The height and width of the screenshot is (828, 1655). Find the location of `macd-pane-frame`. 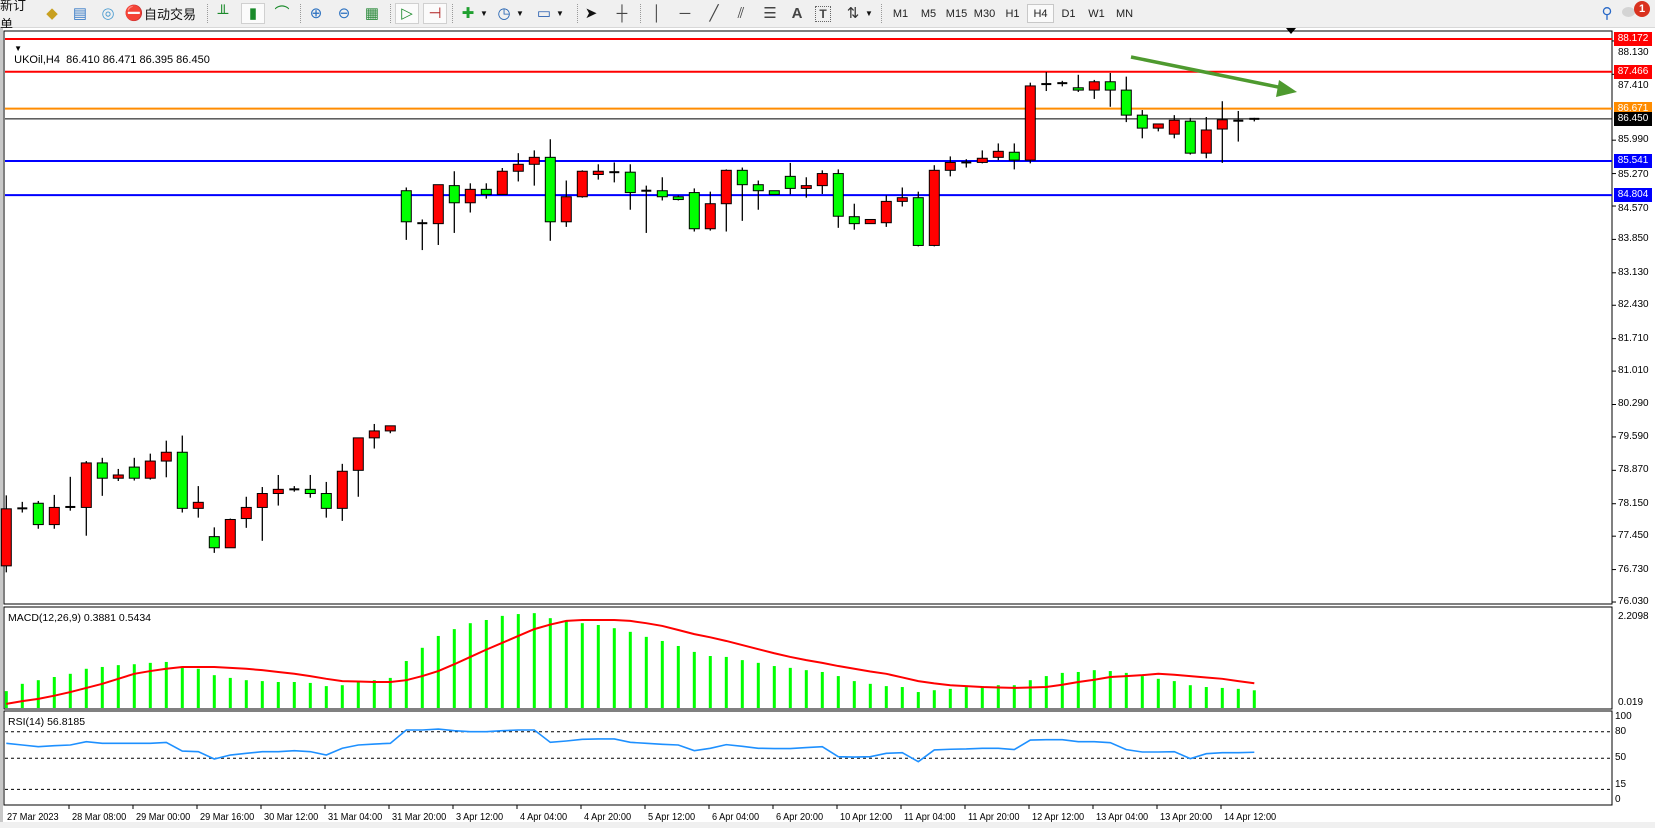

macd-pane-frame is located at coordinates (808, 658).